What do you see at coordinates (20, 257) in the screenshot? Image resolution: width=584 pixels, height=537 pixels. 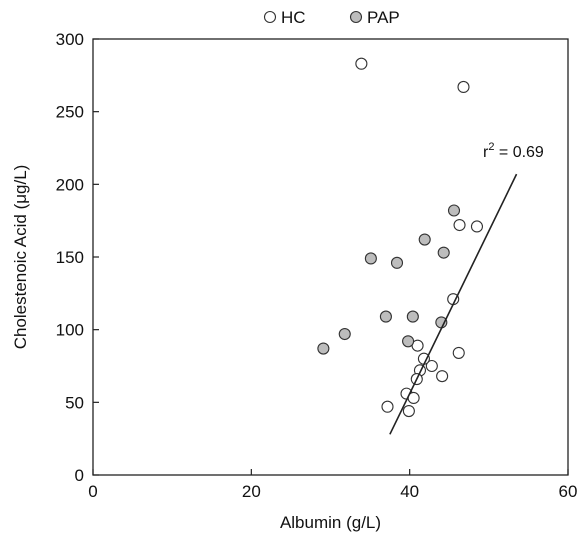 I see `y-axis-title: Cholestenoic Acid (μg/L)` at bounding box center [20, 257].